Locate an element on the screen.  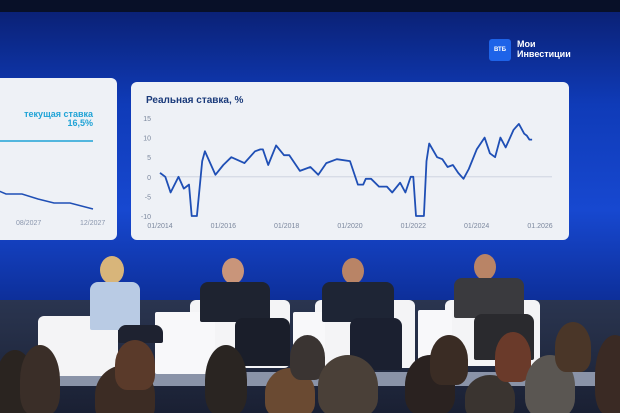
x-tick-label: 01/2014 is located at coordinates (159, 226).